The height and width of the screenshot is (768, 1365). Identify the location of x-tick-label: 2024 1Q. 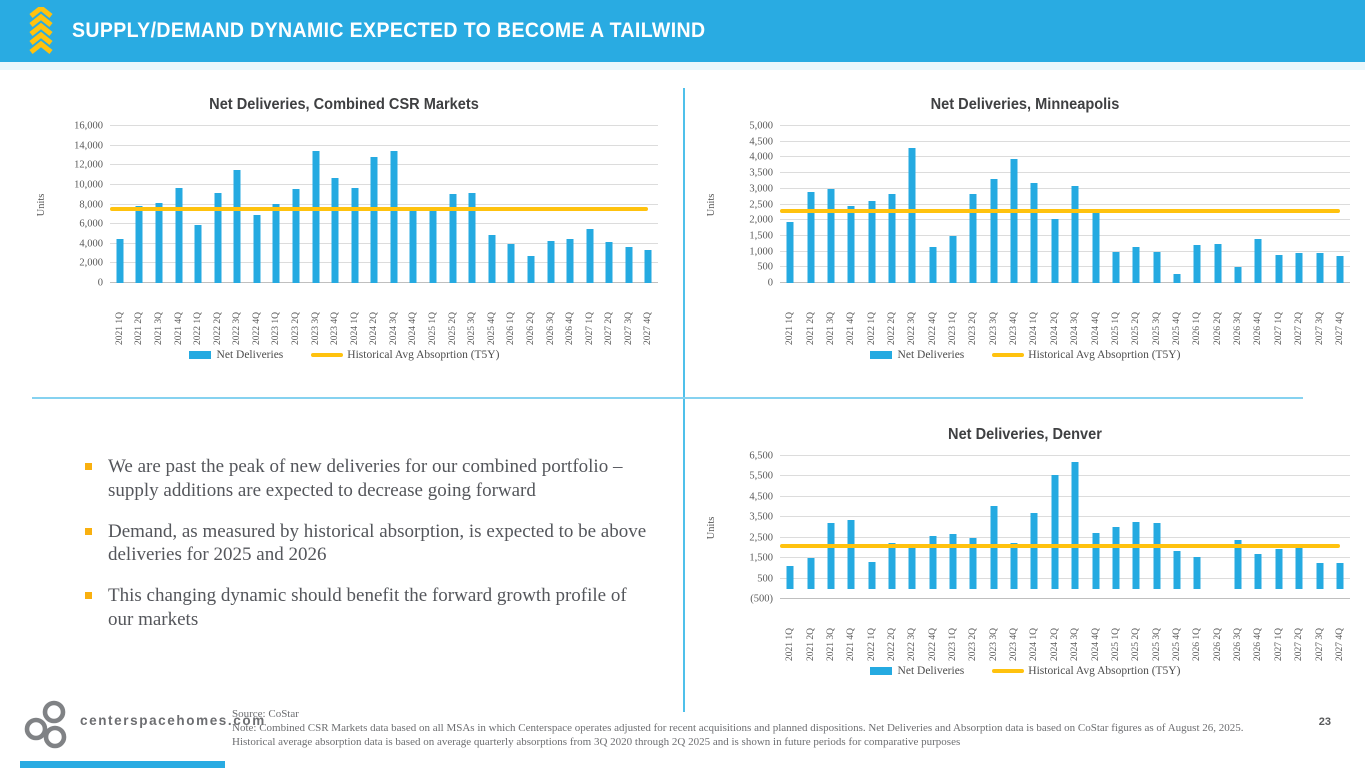
(1034, 644).